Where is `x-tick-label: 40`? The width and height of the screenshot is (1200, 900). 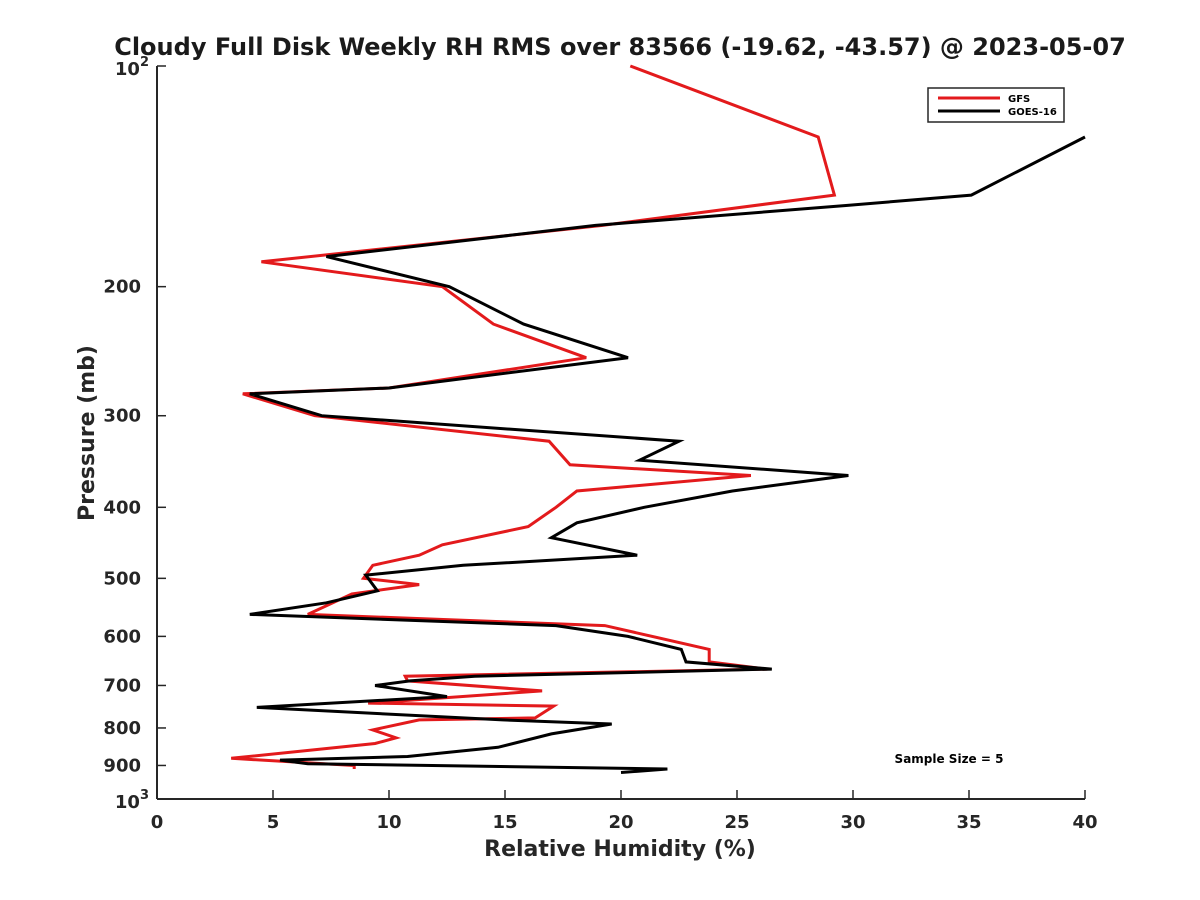 x-tick-label: 40 is located at coordinates (1084, 822).